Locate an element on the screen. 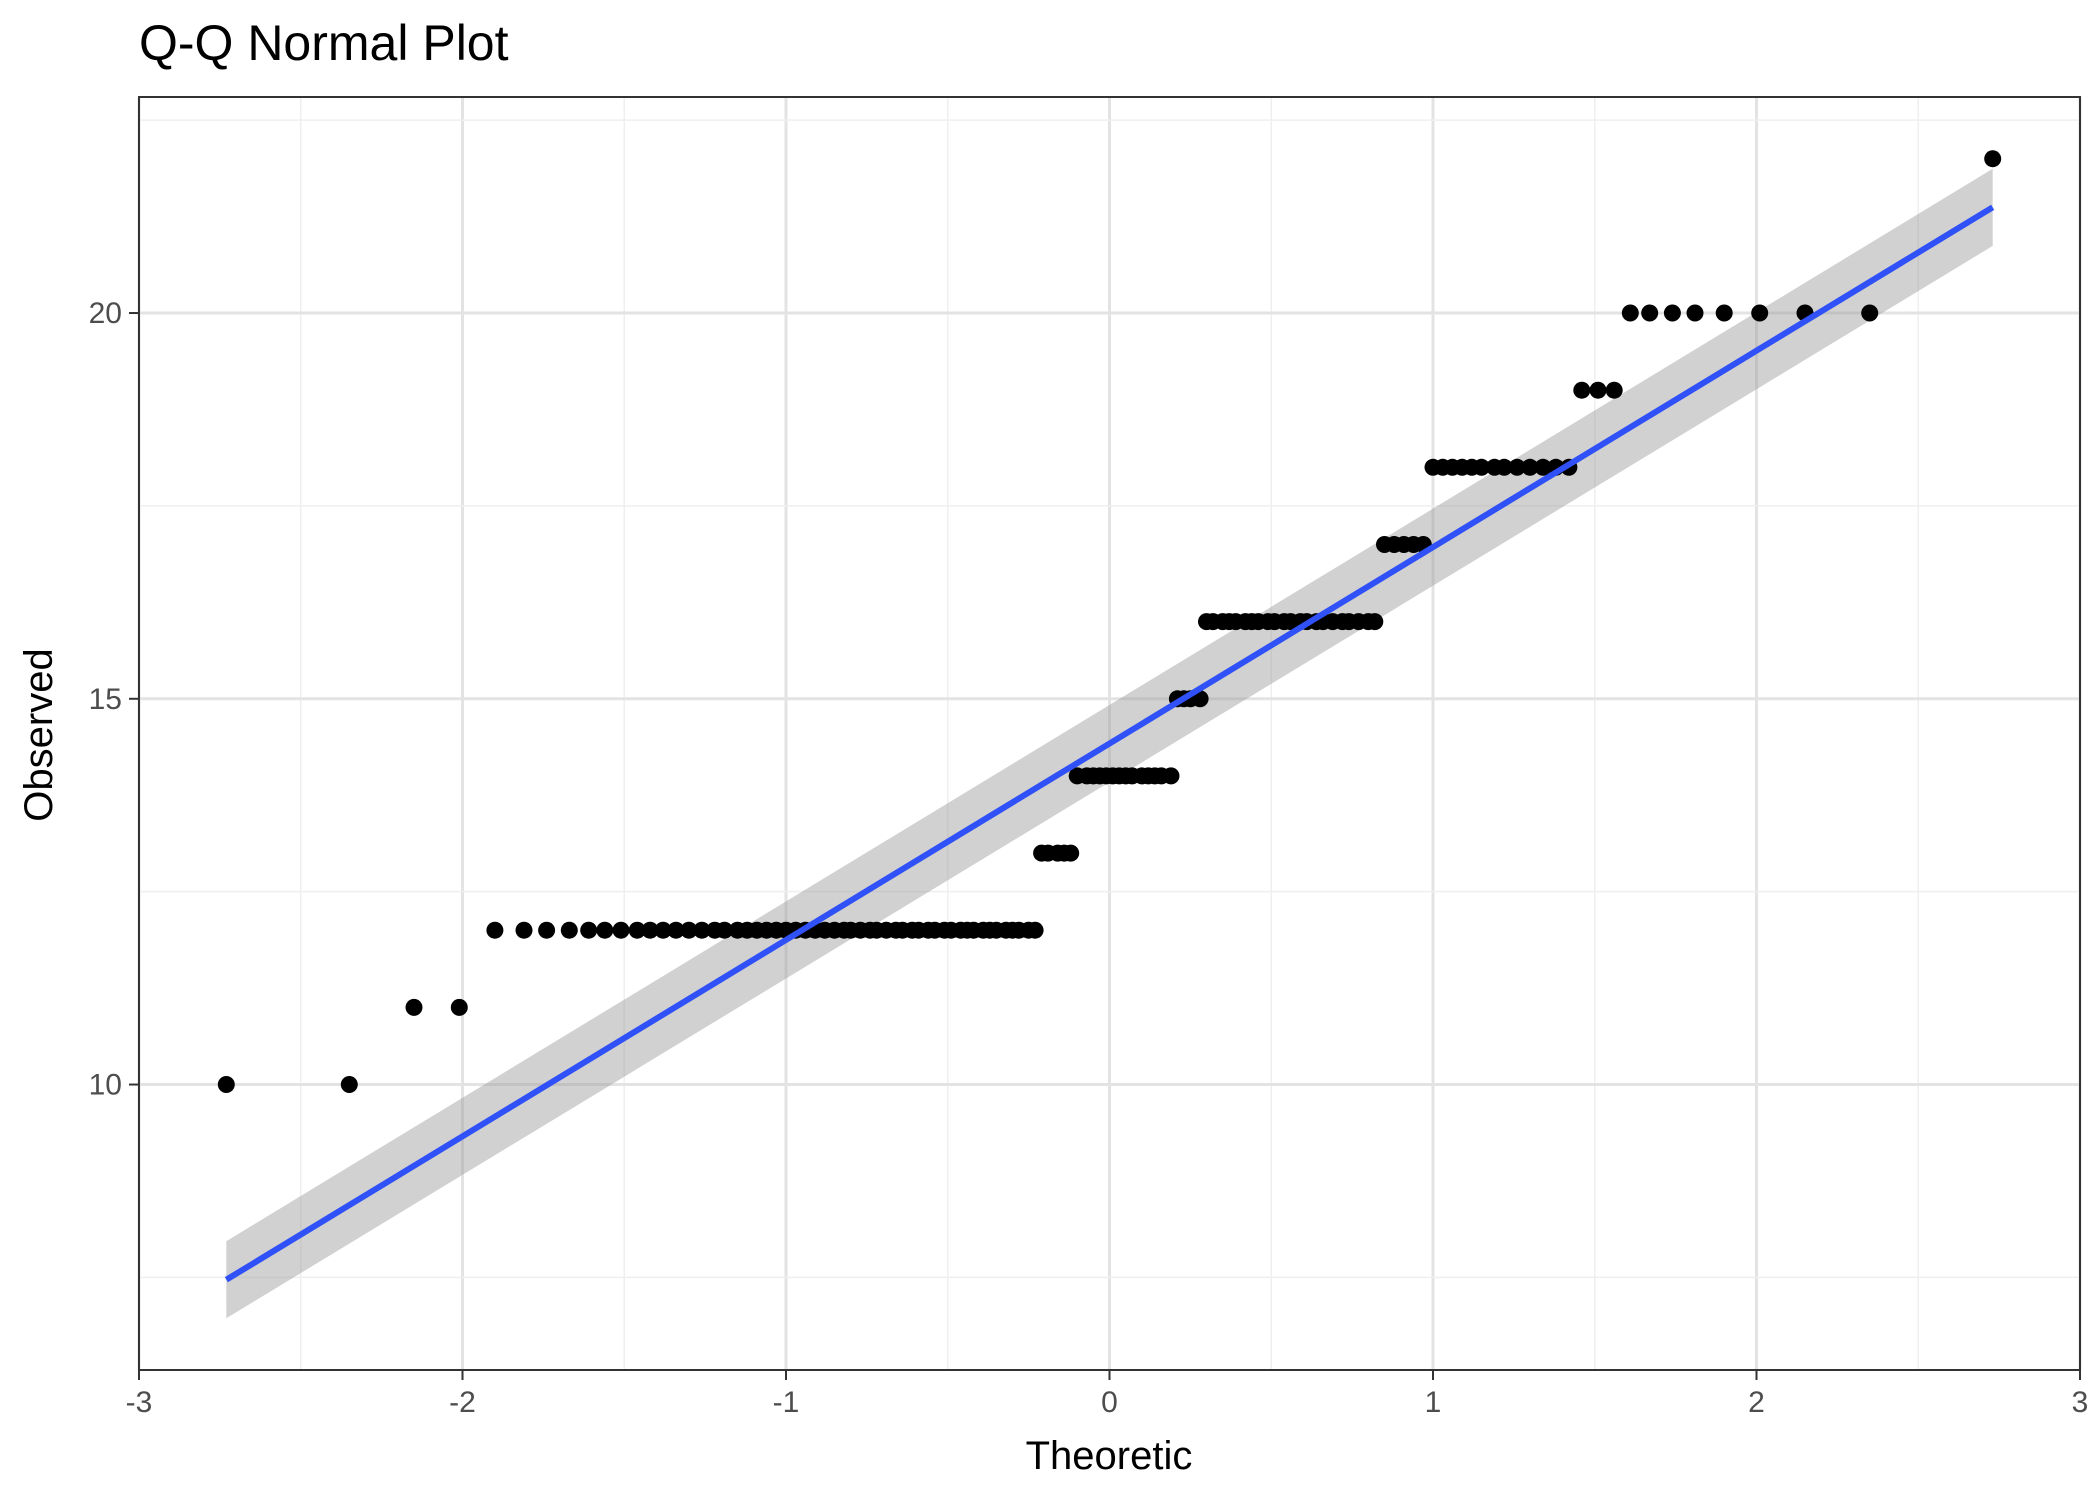 Image resolution: width=2100 pixels, height=1500 pixels. y-axis-title: Observed is located at coordinates (39, 734).